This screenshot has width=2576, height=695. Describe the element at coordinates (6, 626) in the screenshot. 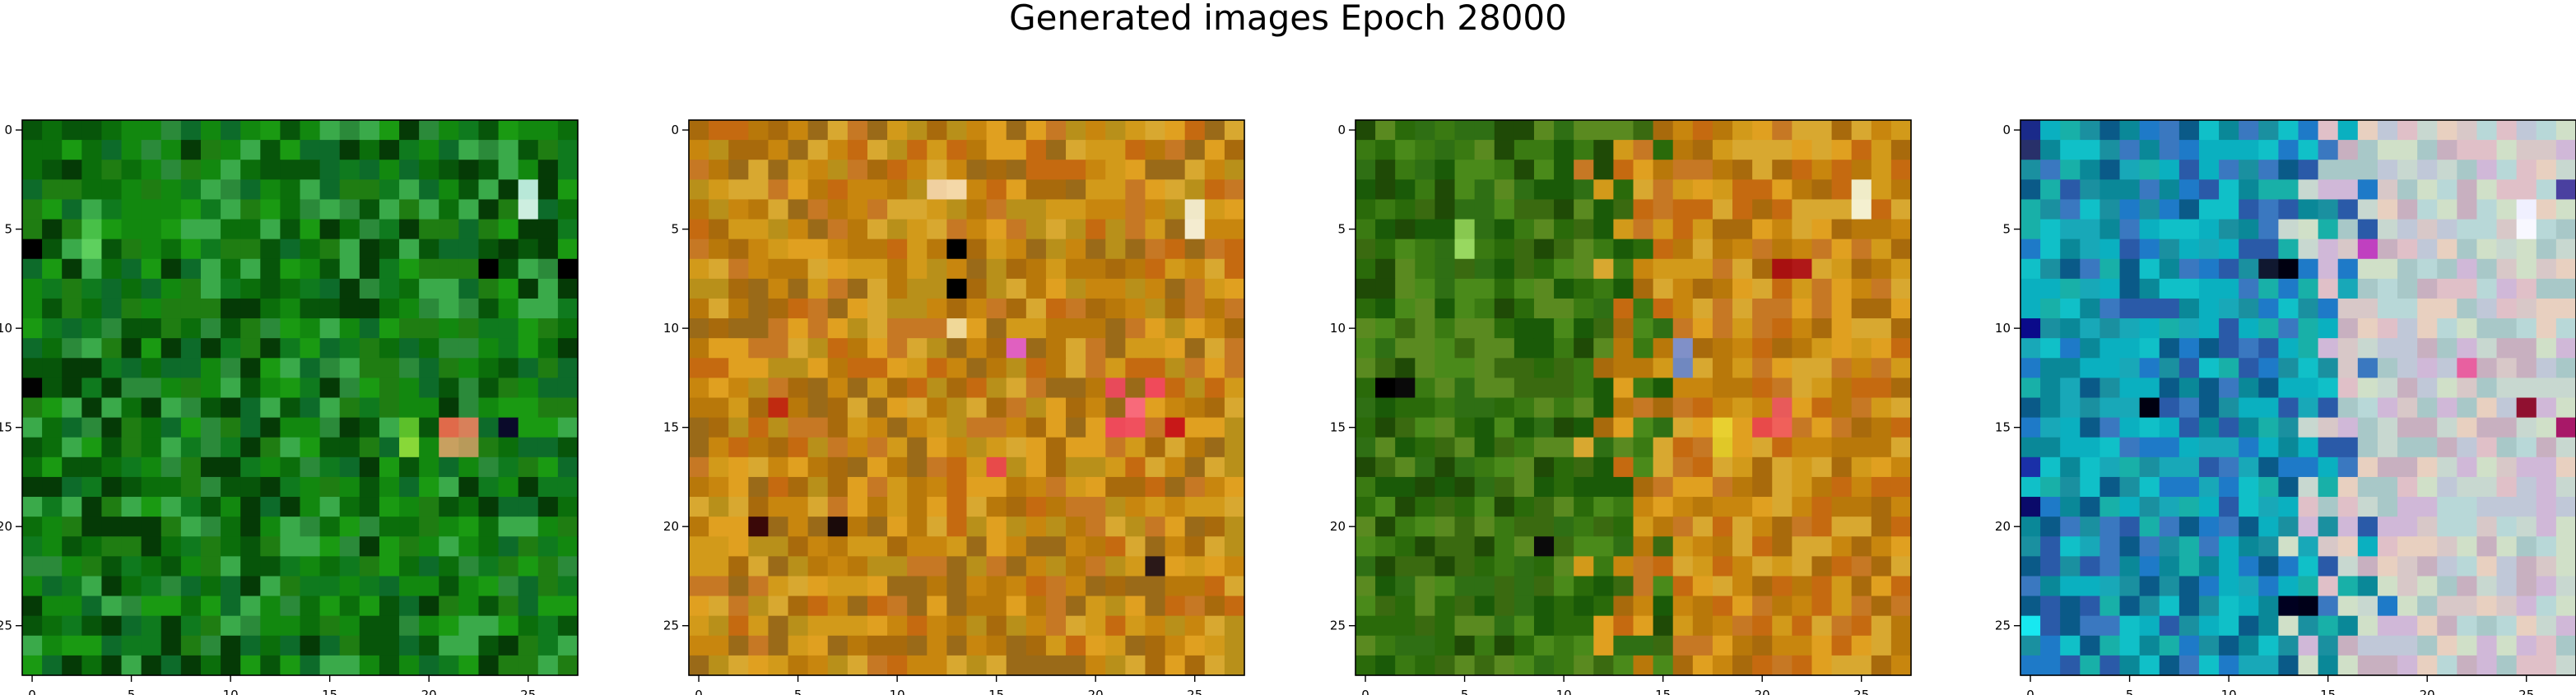

I see `y-tick-label: 25` at that location.